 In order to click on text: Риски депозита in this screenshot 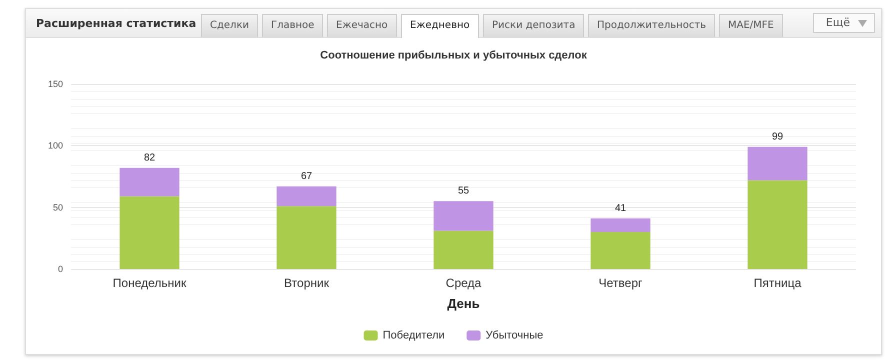, I will do `click(533, 25)`.